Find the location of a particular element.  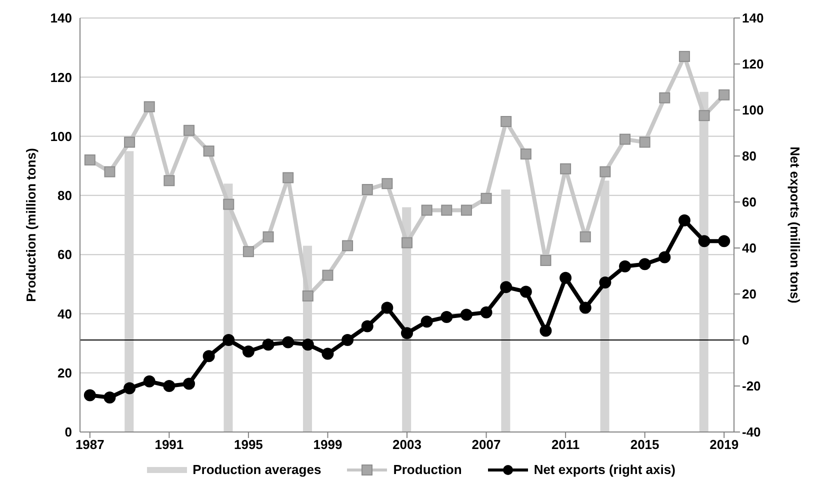

x-tick-label: 1987 is located at coordinates (89, 444).